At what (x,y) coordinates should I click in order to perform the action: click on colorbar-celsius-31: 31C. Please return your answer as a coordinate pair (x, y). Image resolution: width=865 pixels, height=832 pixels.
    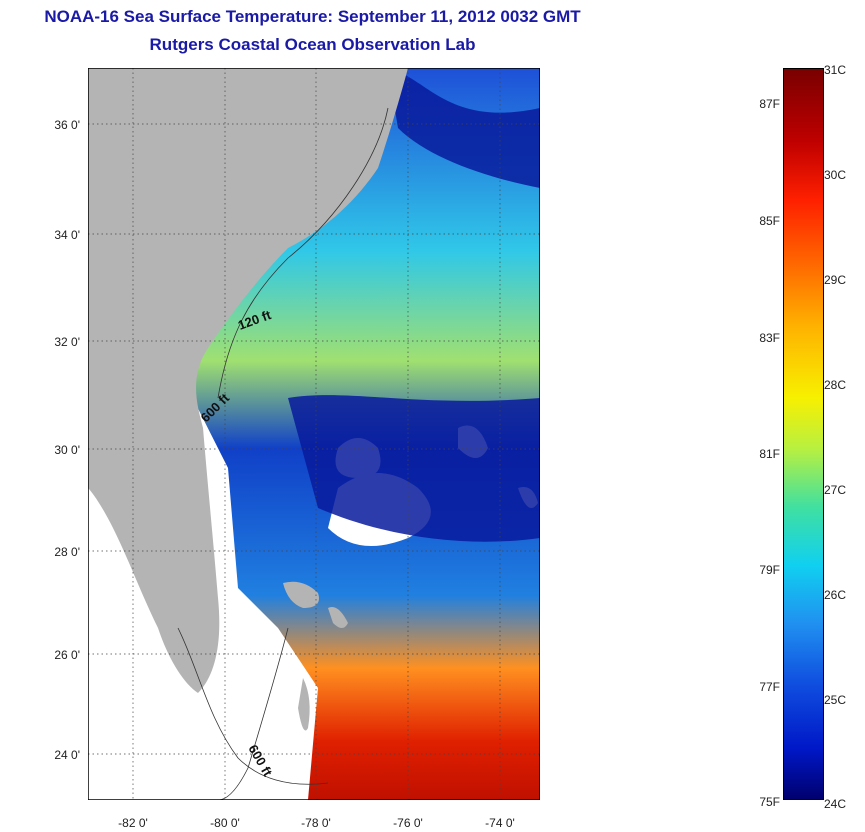
    Looking at the image, I should click on (835, 70).